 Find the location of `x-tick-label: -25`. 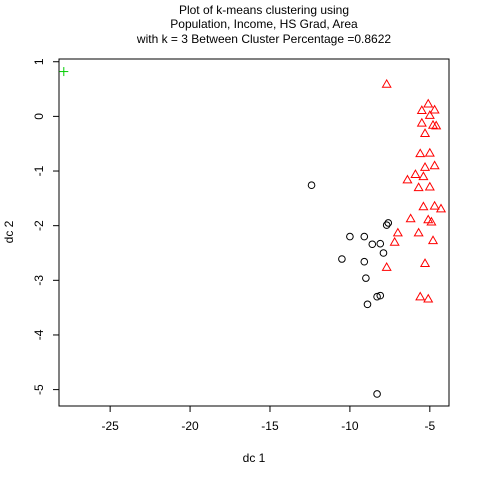

x-tick-label: -25 is located at coordinates (110, 426).